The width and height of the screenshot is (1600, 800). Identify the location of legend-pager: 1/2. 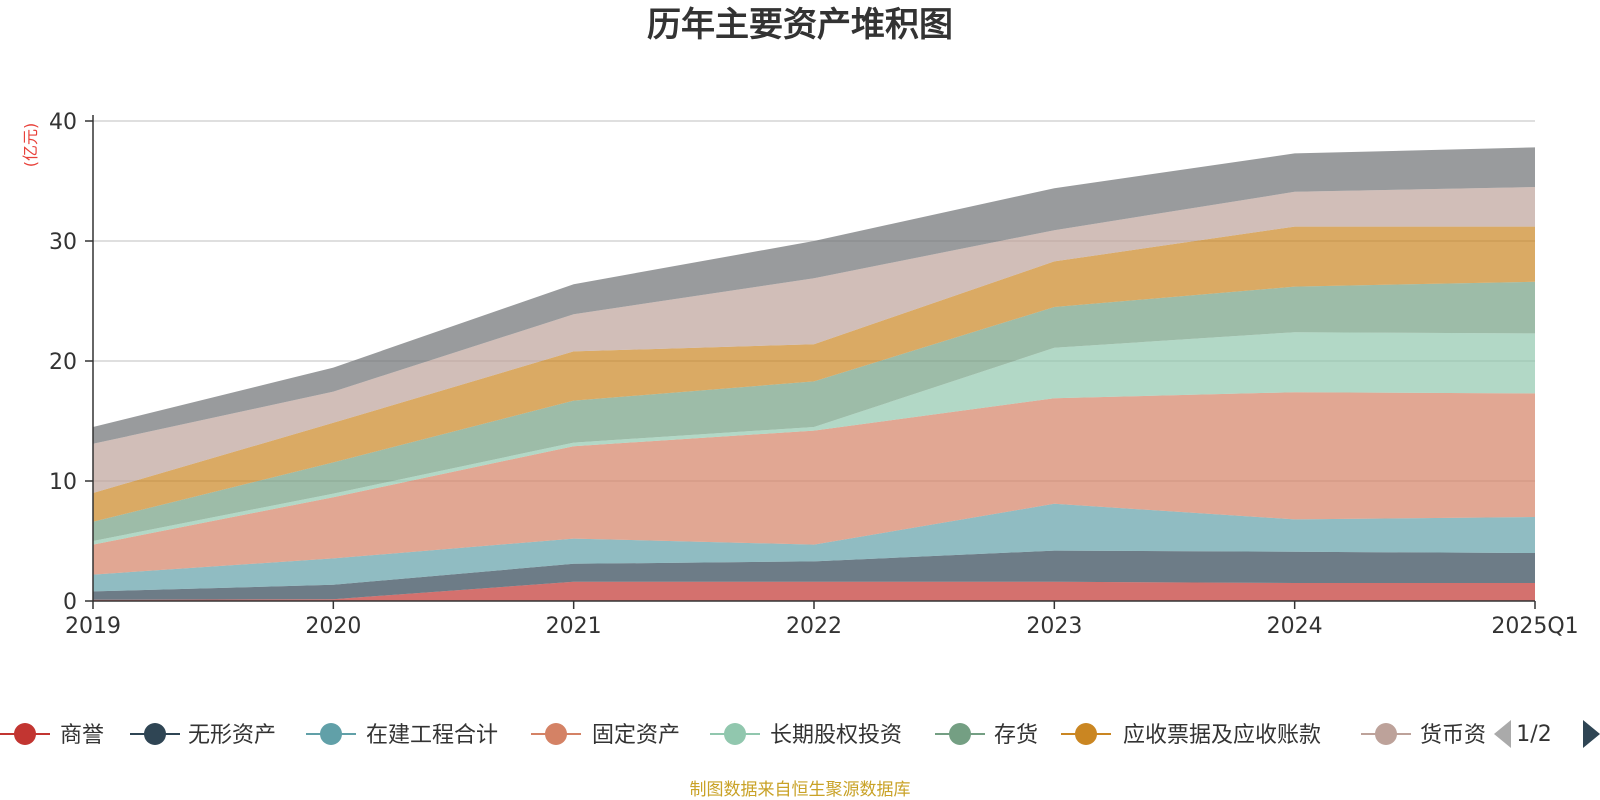
(1547, 734).